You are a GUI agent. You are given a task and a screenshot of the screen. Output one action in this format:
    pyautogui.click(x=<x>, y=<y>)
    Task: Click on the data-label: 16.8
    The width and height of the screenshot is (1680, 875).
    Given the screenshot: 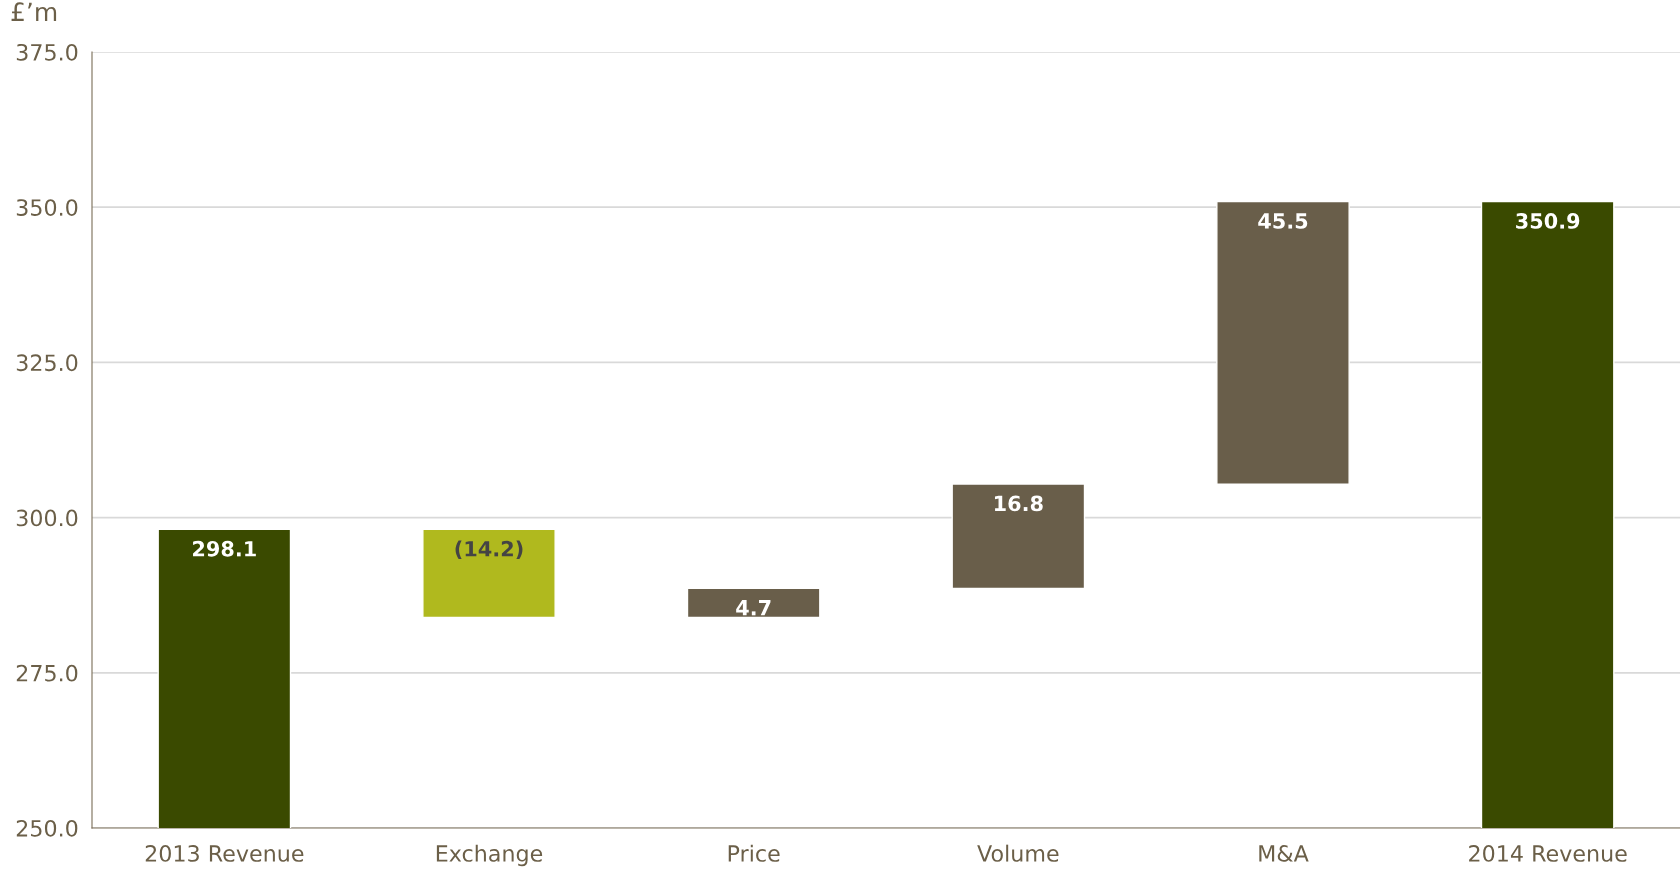 What is the action you would take?
    pyautogui.click(x=1018, y=503)
    